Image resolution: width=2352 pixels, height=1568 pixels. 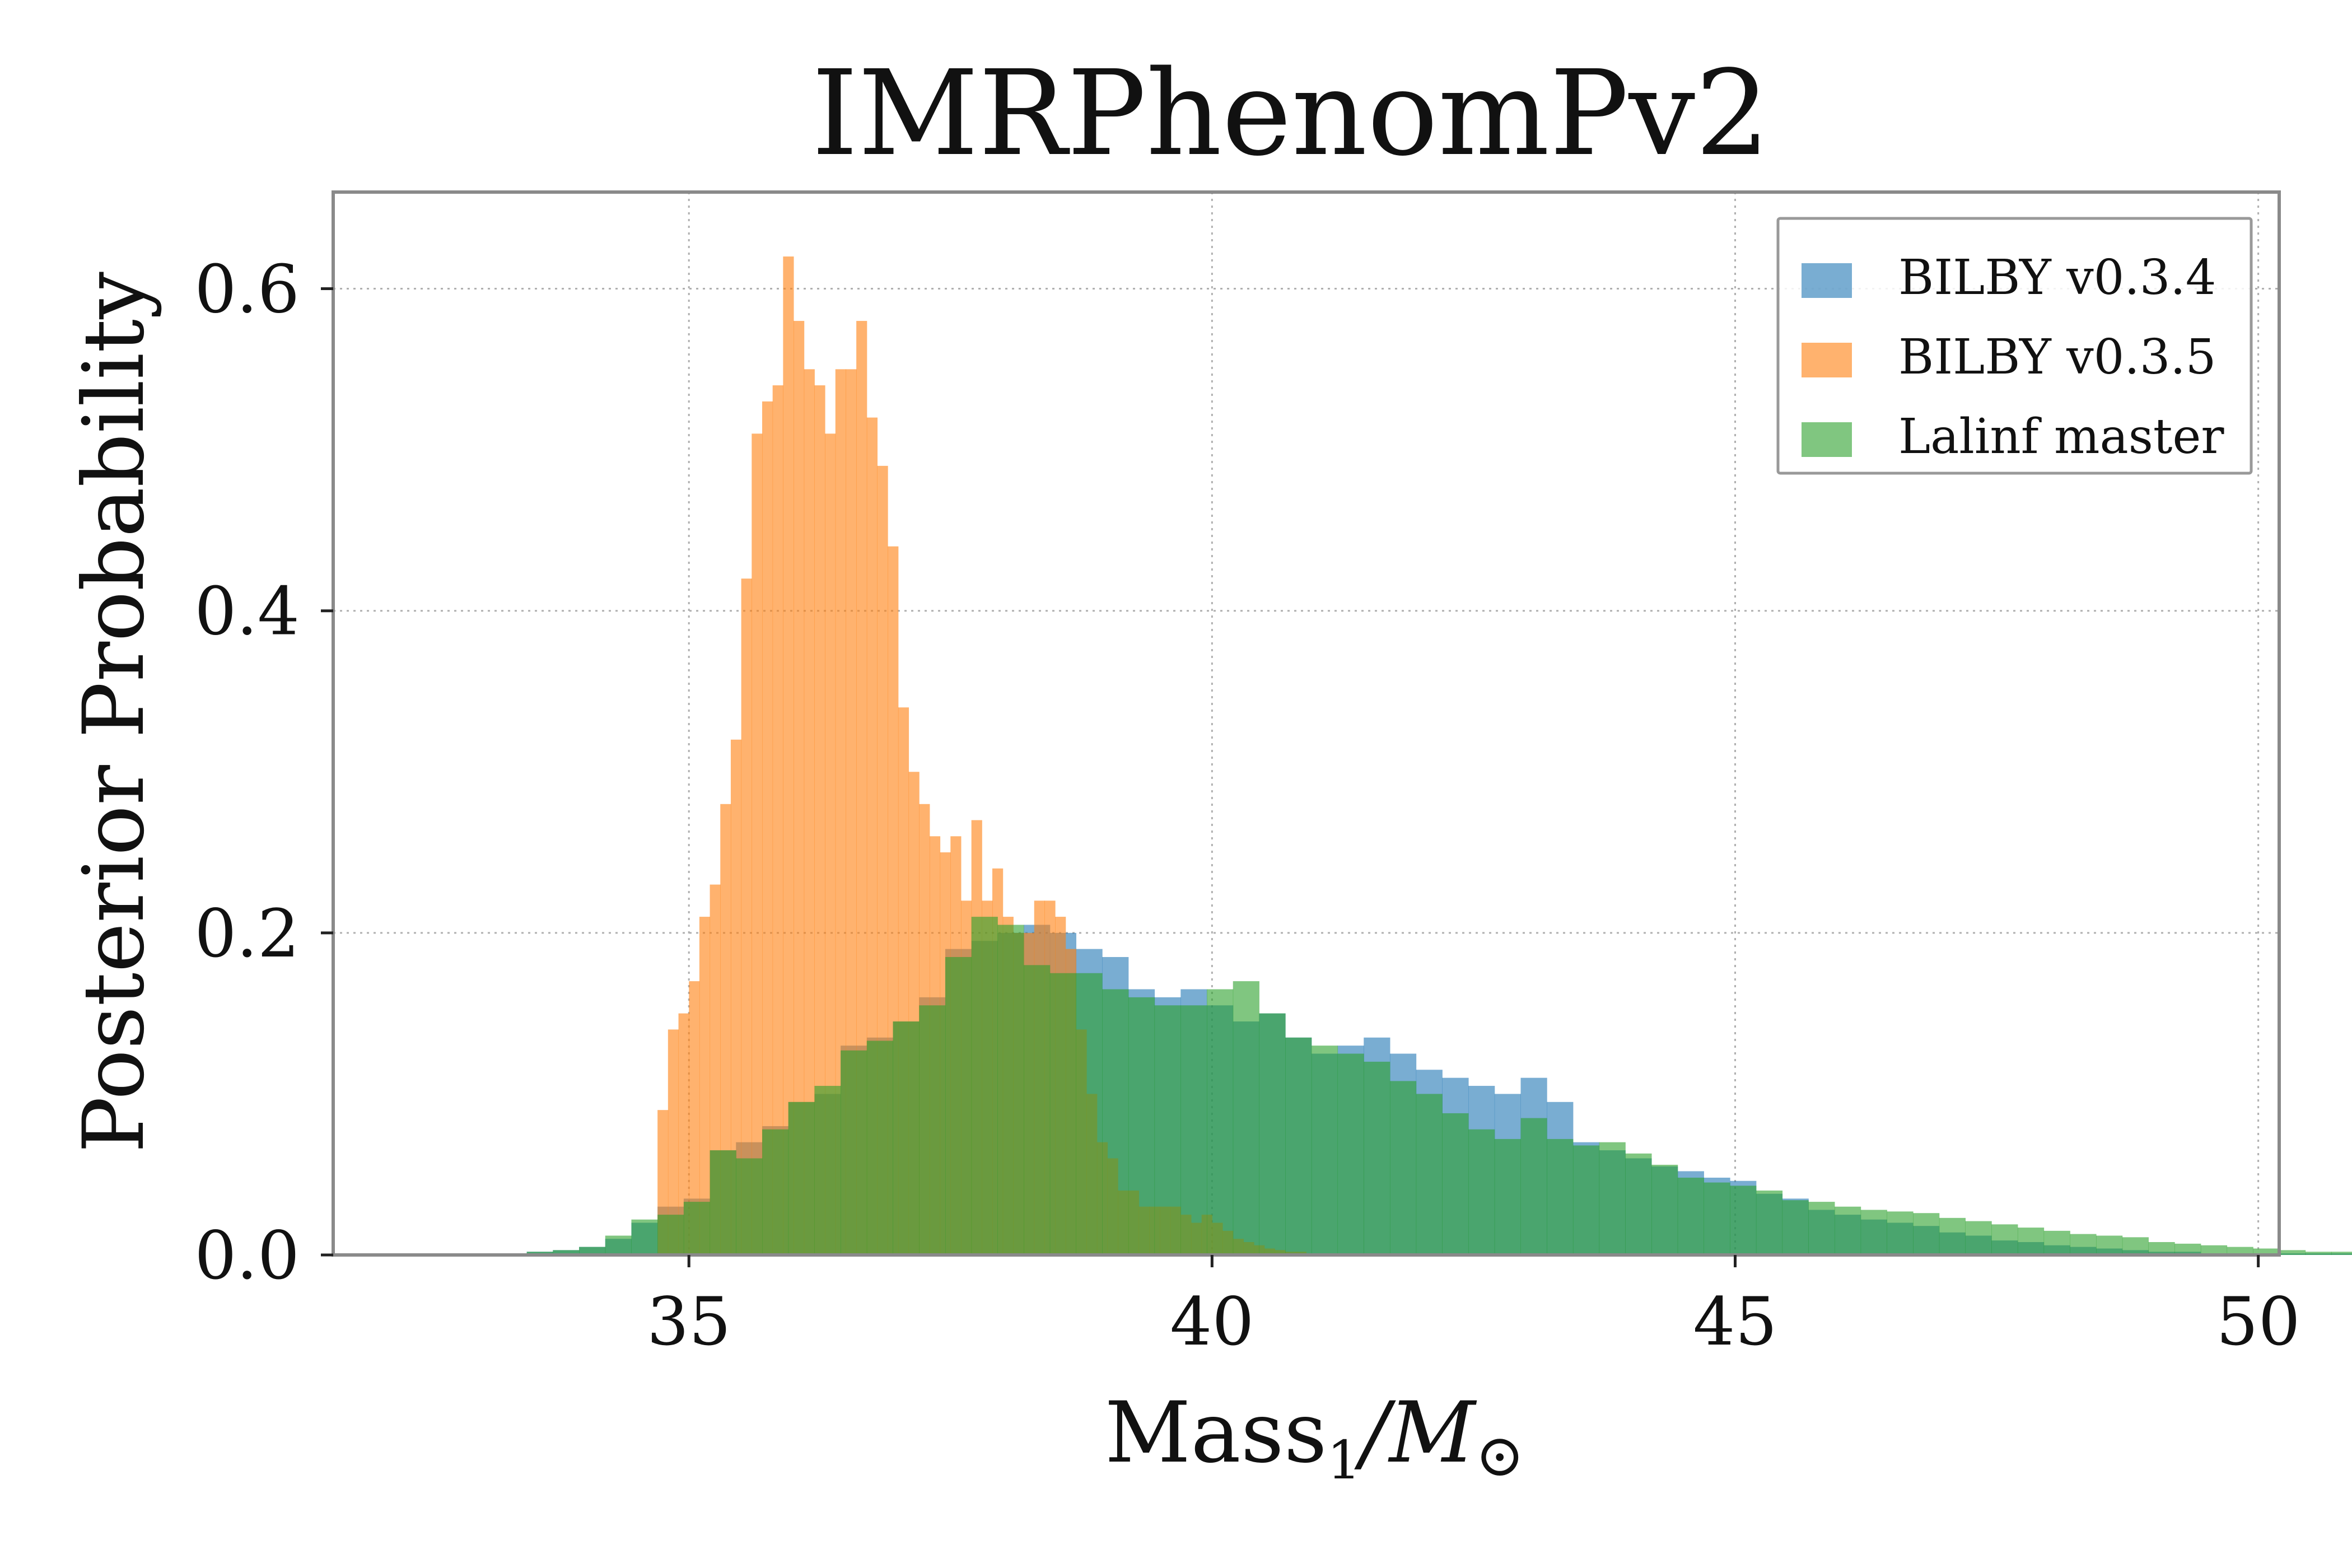 I want to click on chart-title: IMRPhenomPv2, so click(x=1291, y=114).